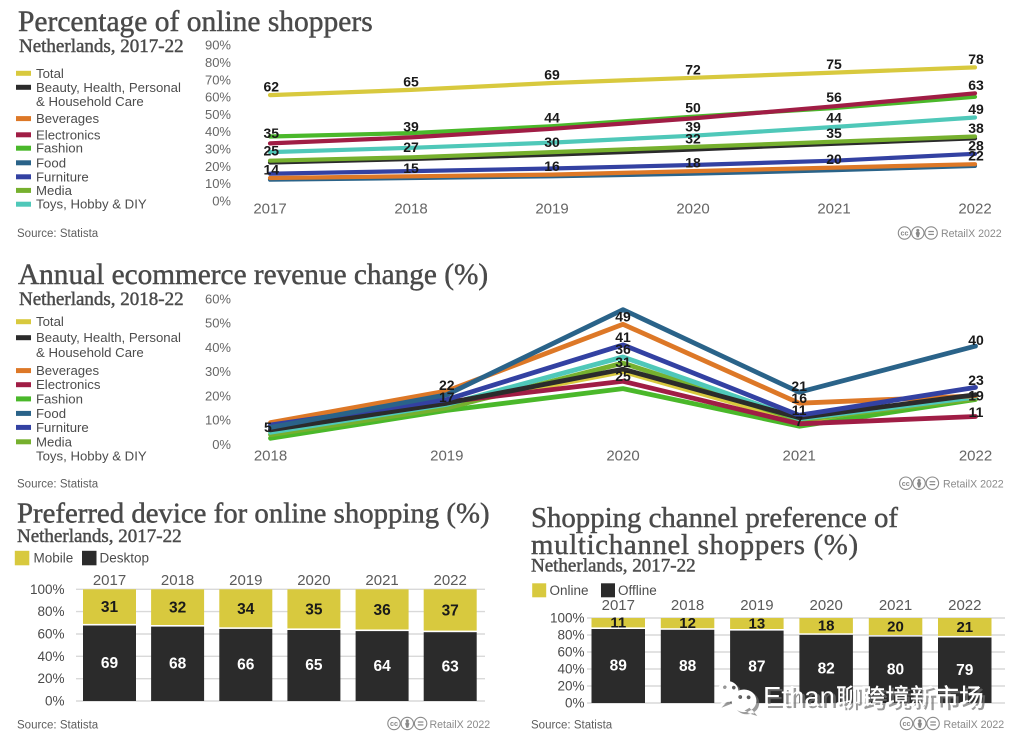  What do you see at coordinates (195, 22) in the screenshot?
I see `svg-text: Percentage of online shoppers` at bounding box center [195, 22].